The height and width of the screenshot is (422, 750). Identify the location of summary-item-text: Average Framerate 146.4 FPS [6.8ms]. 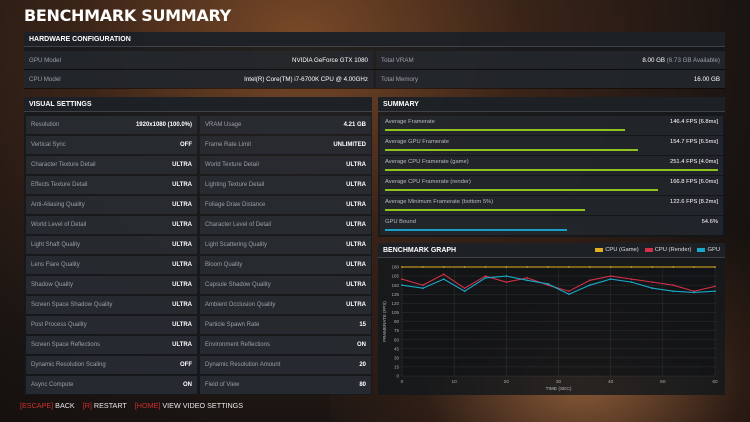
(551, 122).